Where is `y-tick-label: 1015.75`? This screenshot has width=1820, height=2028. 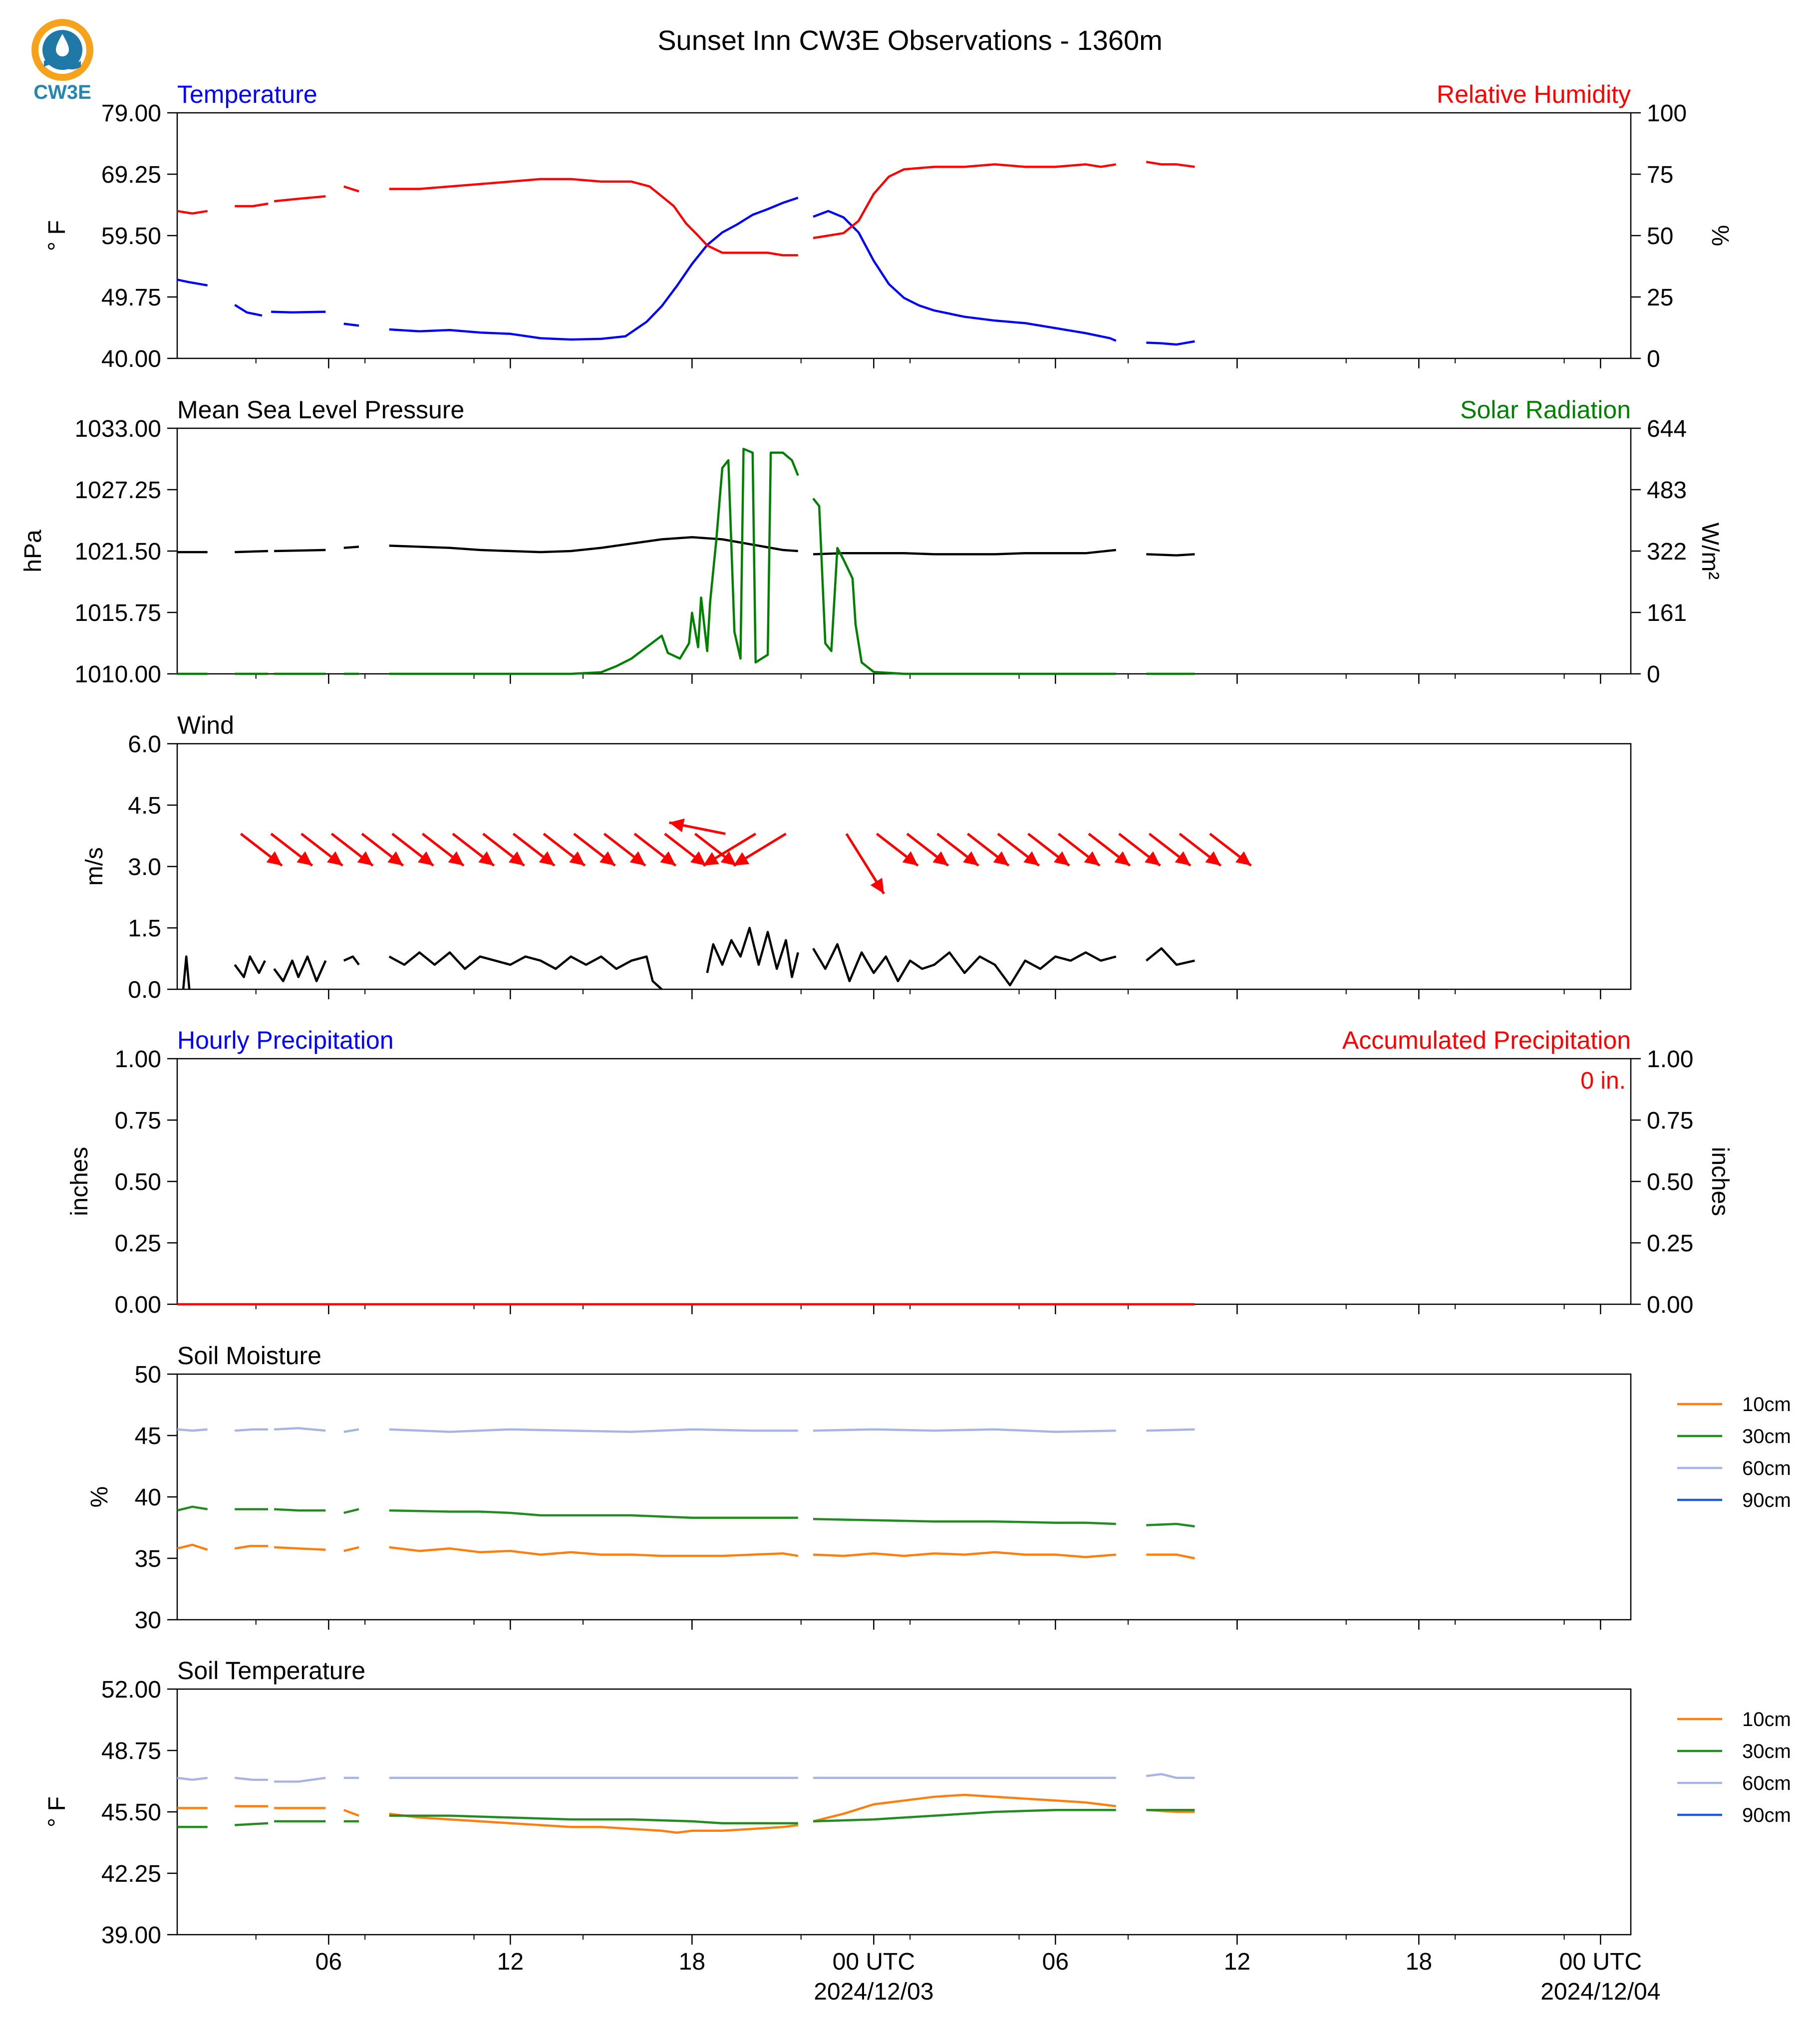
y-tick-label: 1015.75 is located at coordinates (117, 613).